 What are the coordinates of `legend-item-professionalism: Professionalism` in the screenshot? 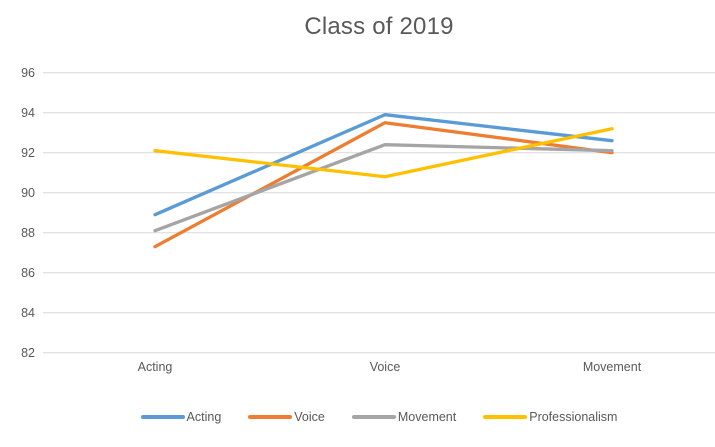 It's located at (550, 417).